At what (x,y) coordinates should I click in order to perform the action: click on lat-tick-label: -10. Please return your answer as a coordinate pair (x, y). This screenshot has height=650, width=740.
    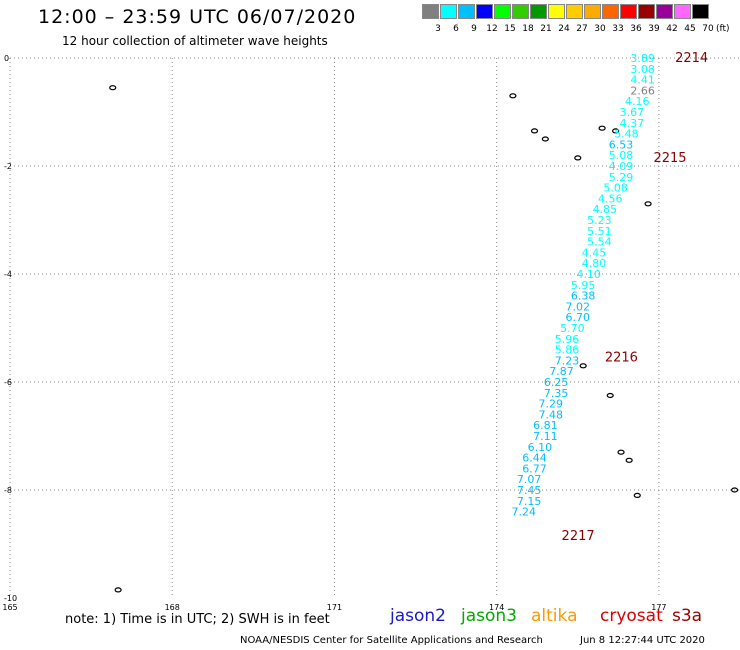
    Looking at the image, I should click on (10, 598).